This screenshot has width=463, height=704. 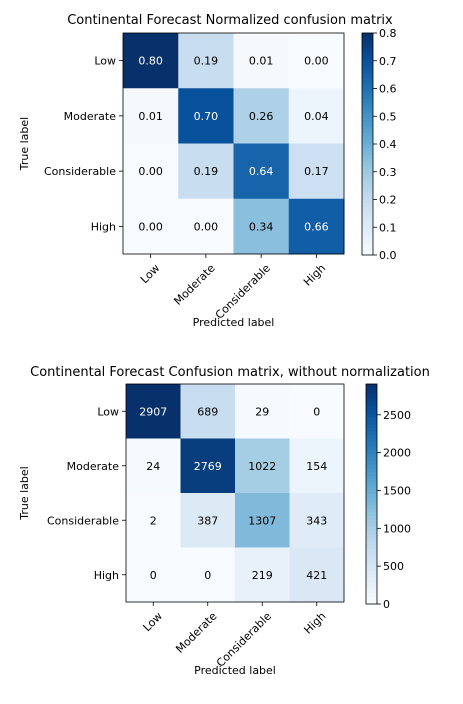 I want to click on cell-value-label: 0.70, so click(x=206, y=116).